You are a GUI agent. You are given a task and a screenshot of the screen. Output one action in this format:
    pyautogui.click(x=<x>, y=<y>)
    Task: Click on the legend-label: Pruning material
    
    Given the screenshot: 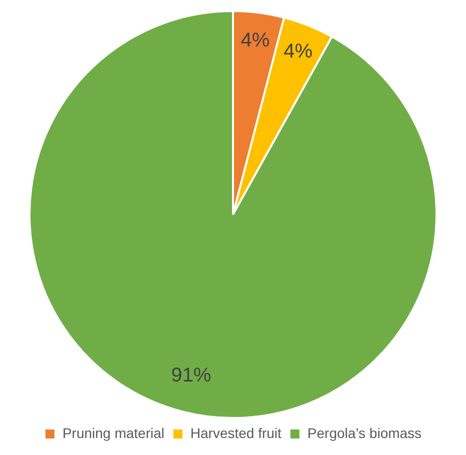 What is the action you would take?
    pyautogui.click(x=113, y=432)
    